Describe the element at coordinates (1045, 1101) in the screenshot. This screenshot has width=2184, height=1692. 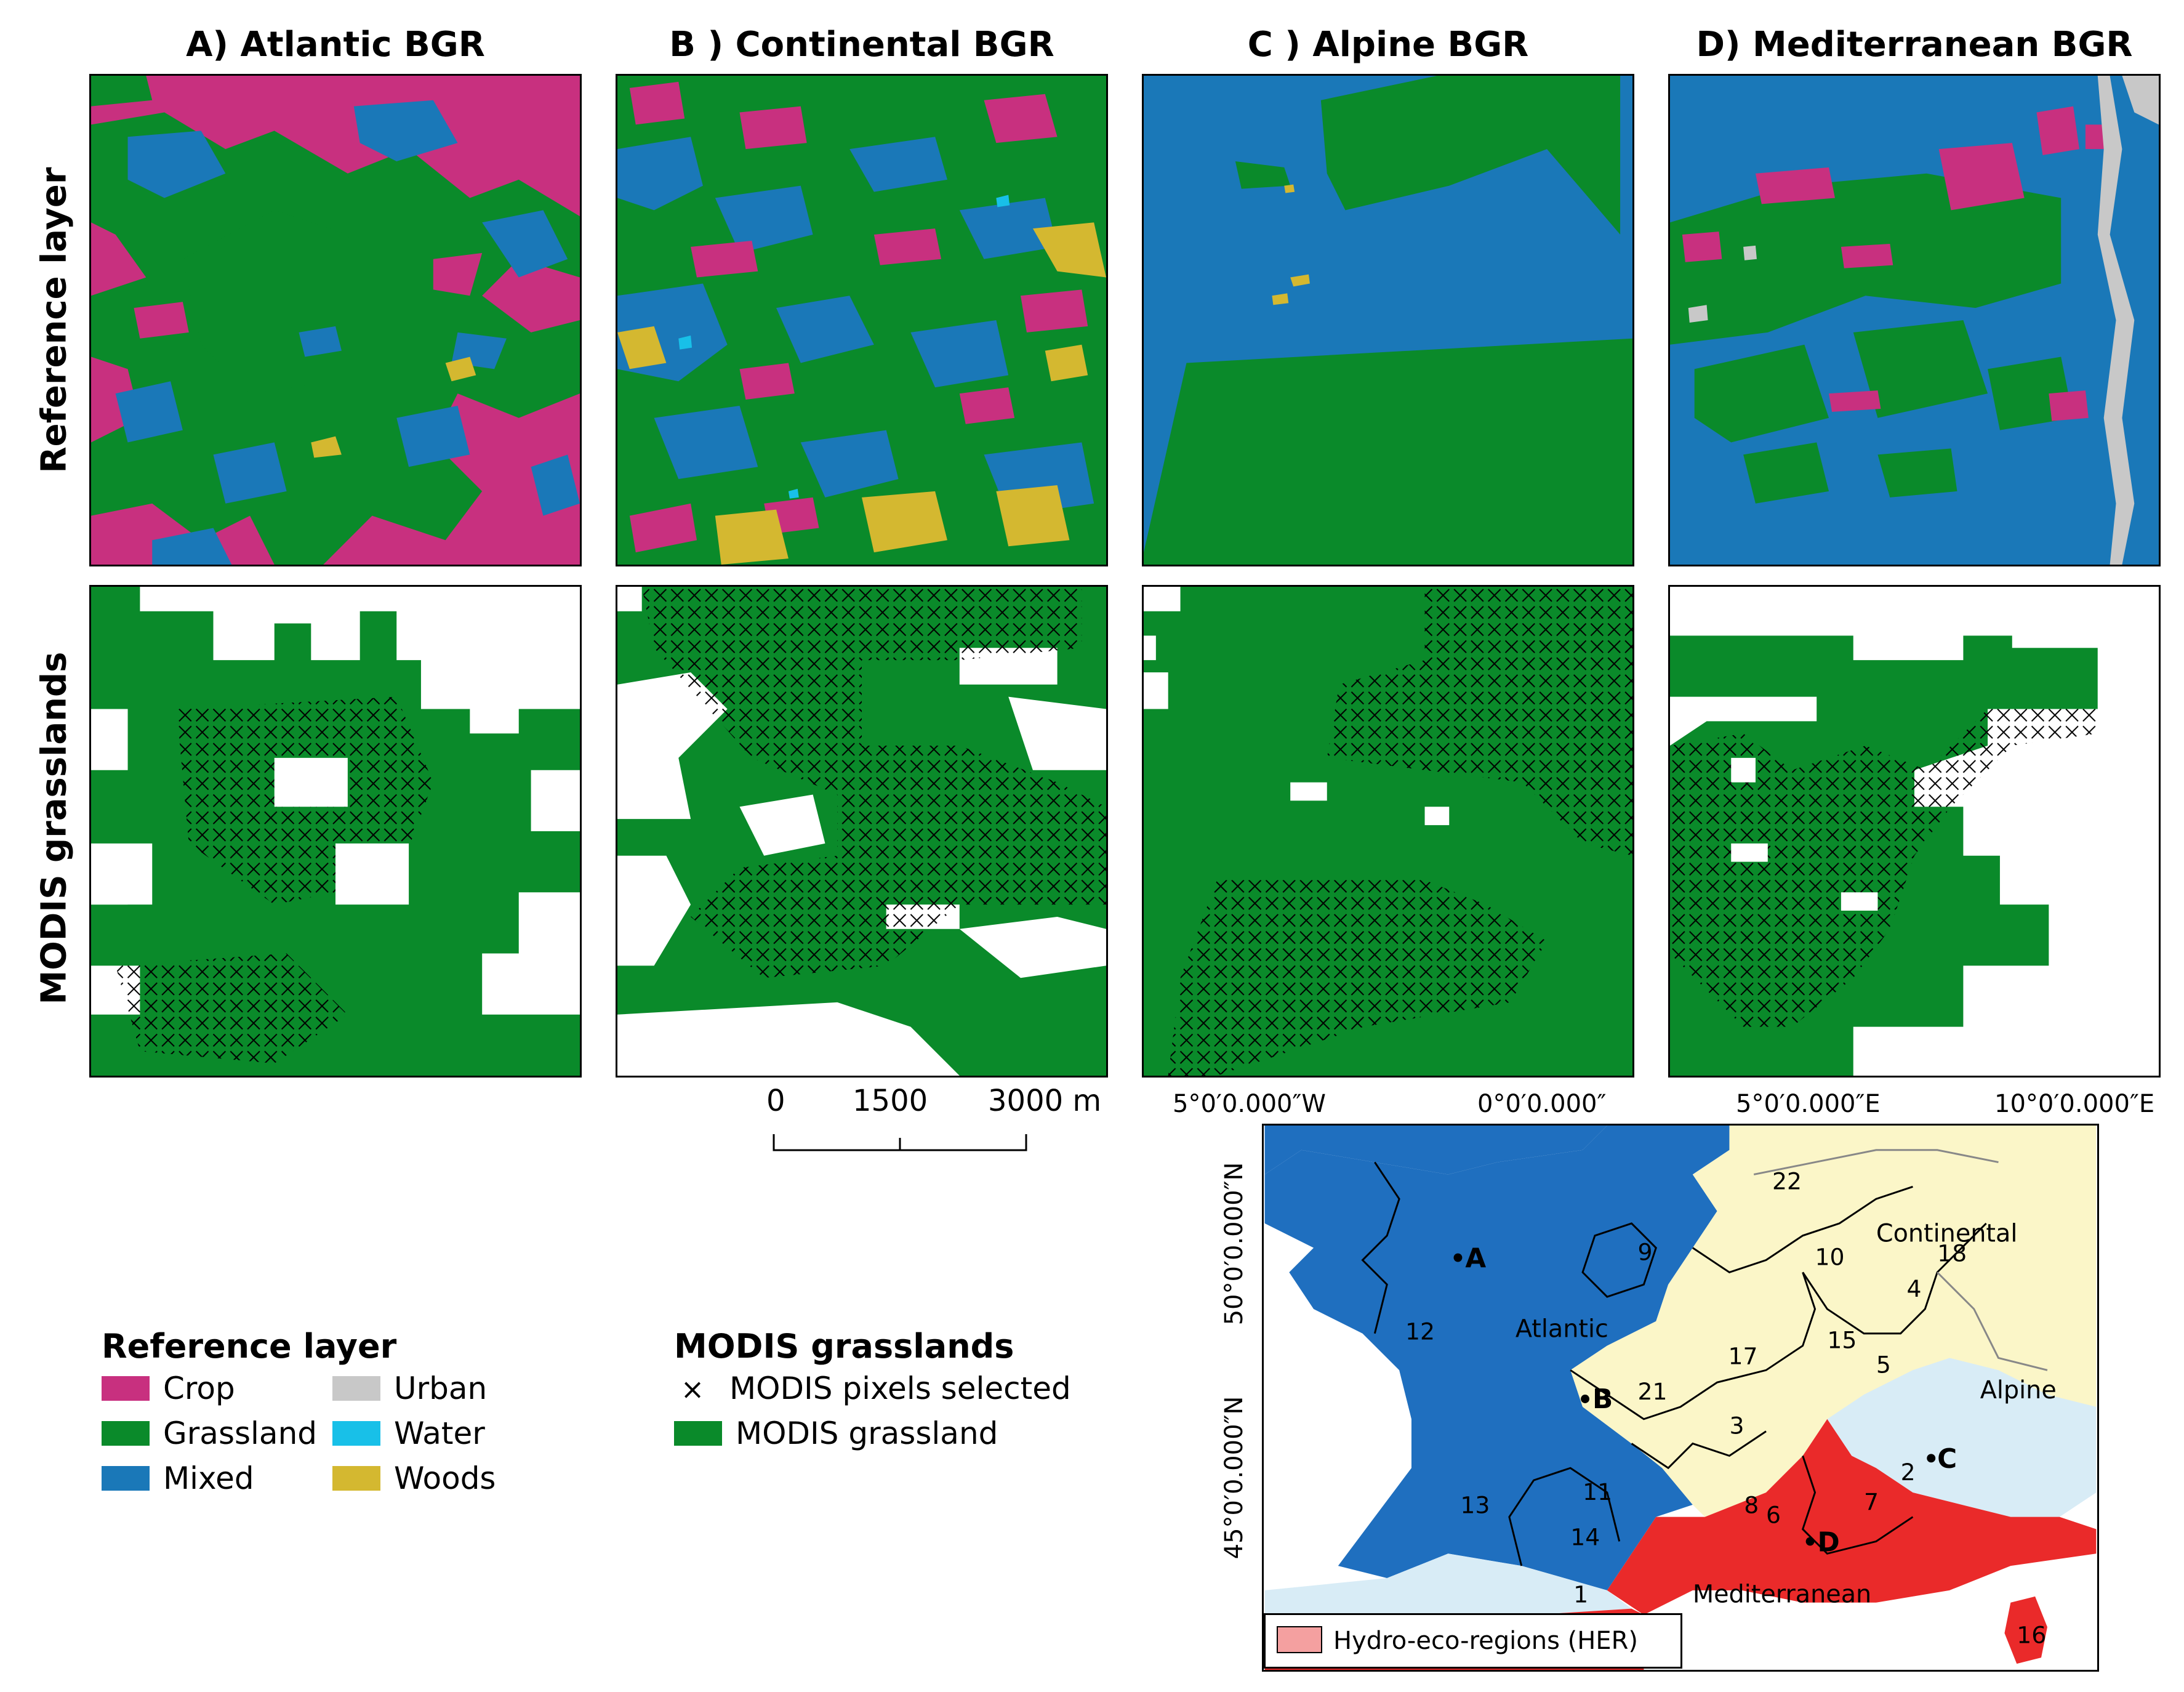
I see `scale-label-3000: 3000 m` at that location.